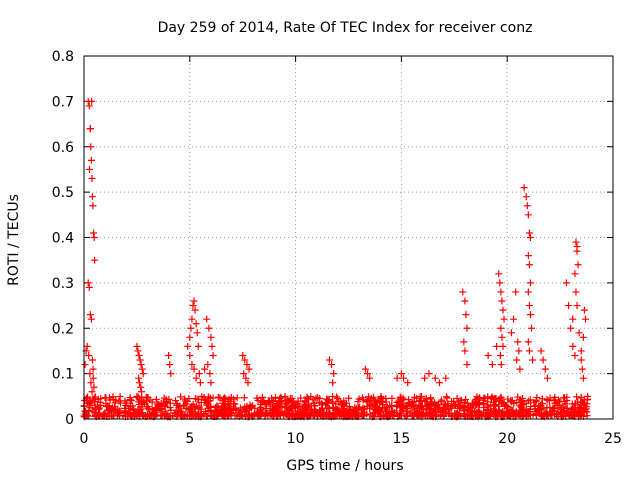 This screenshot has height=480, width=640. I want to click on y-tick-label: 0.4, so click(63, 239).